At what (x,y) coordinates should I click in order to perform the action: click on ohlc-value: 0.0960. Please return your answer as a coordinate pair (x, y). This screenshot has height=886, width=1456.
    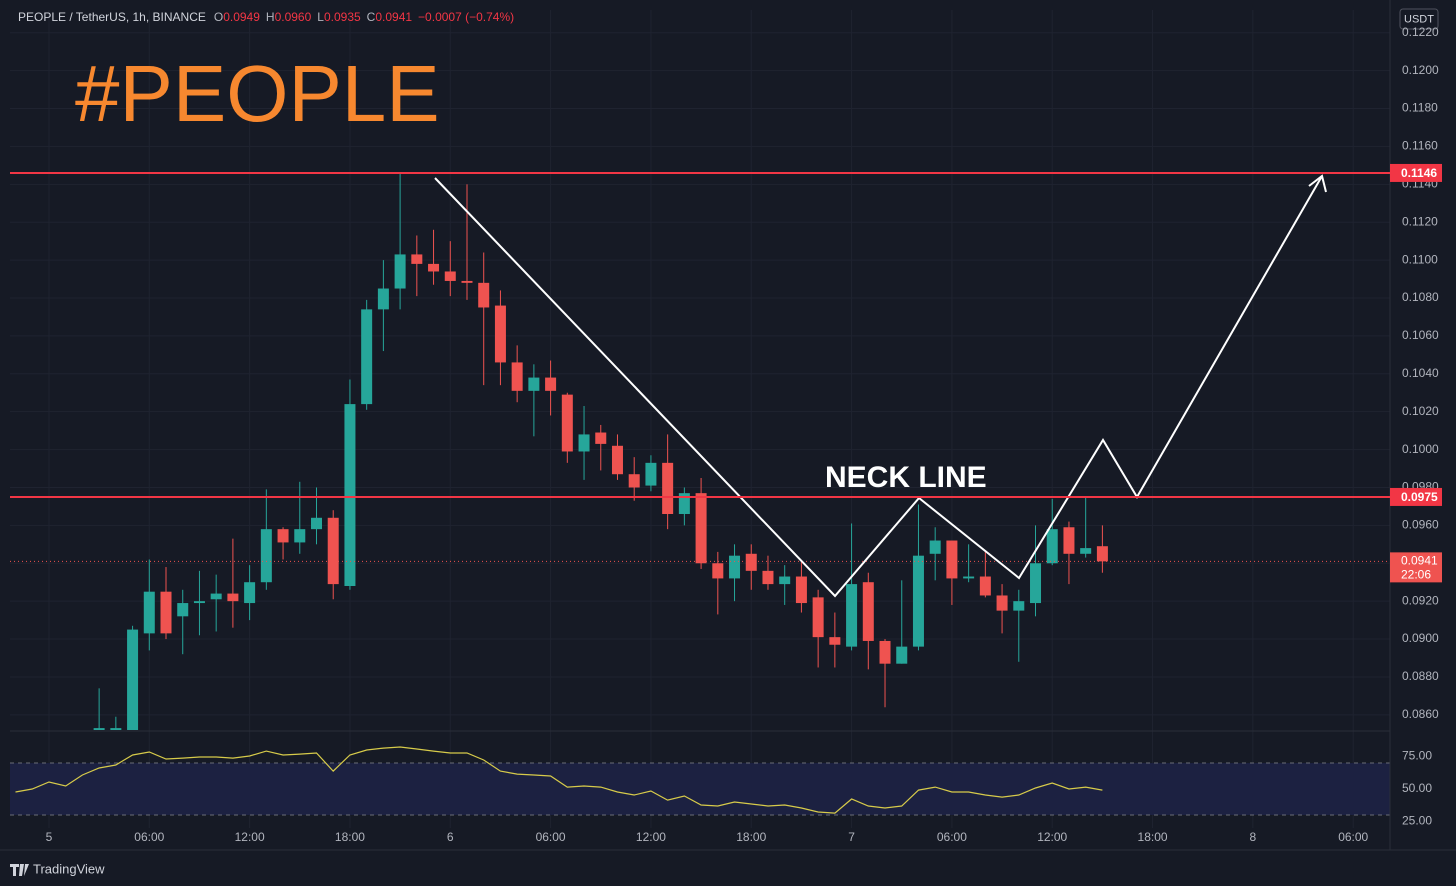
    Looking at the image, I should click on (293, 17).